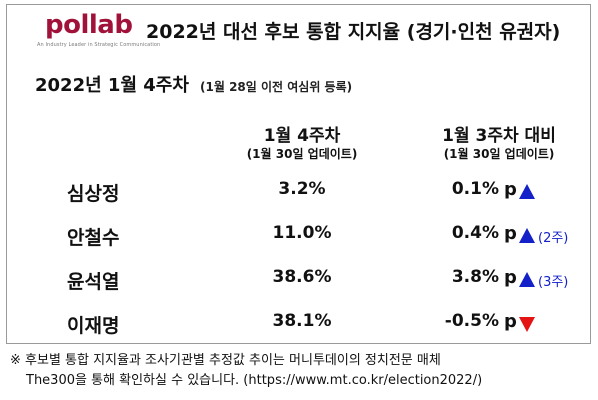  What do you see at coordinates (93, 238) in the screenshot?
I see `candidate-name: 안철수` at bounding box center [93, 238].